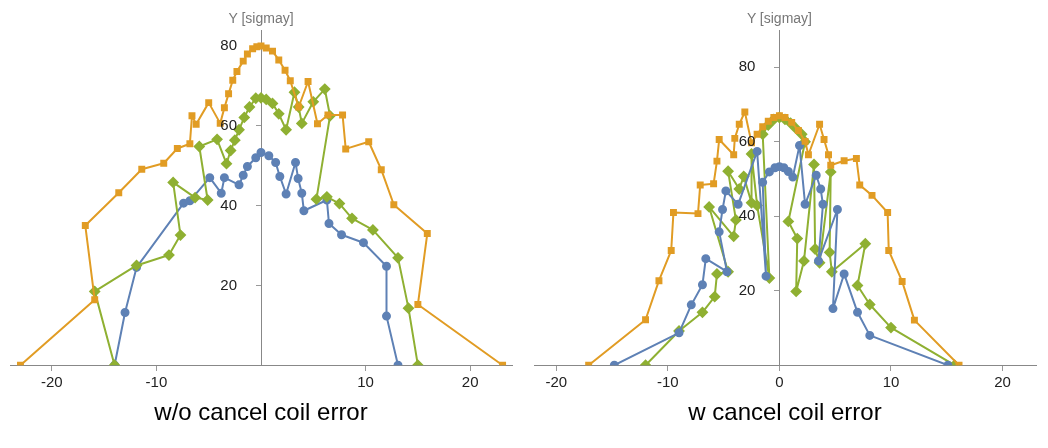  Describe the element at coordinates (779, 382) in the screenshot. I see `x-tick-label: 0` at that location.